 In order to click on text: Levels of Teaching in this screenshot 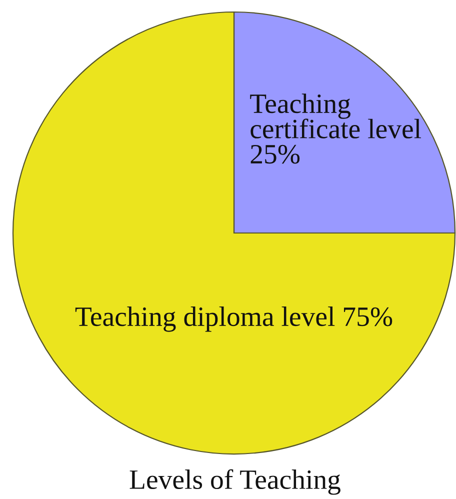, I will do `click(235, 482)`.